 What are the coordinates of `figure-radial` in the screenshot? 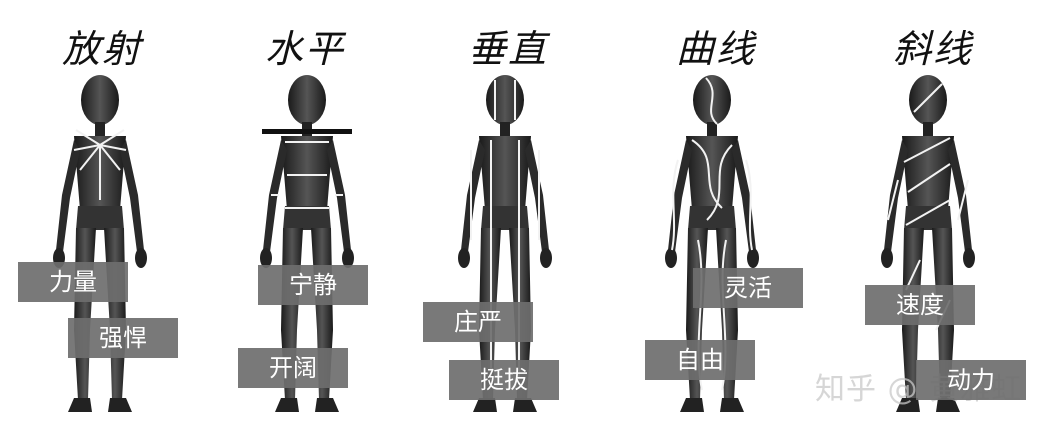 It's located at (100, 243).